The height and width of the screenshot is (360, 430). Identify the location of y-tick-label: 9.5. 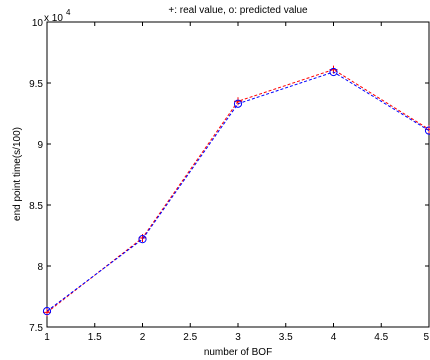
(36, 84).